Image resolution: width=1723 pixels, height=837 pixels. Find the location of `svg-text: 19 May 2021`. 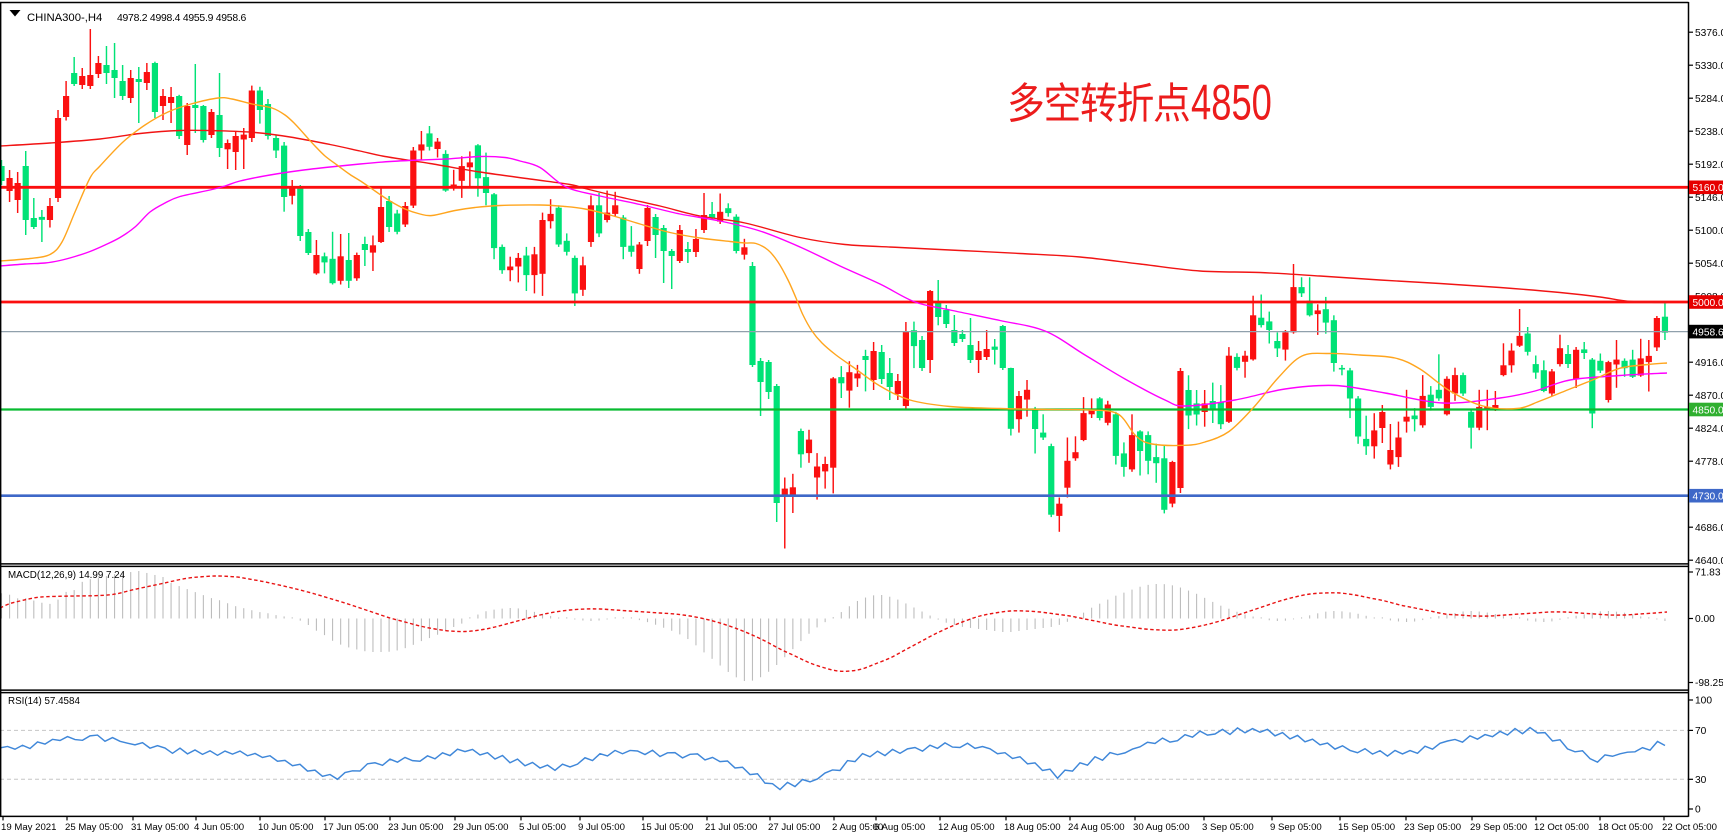

svg-text: 19 May 2021 is located at coordinates (28, 827).